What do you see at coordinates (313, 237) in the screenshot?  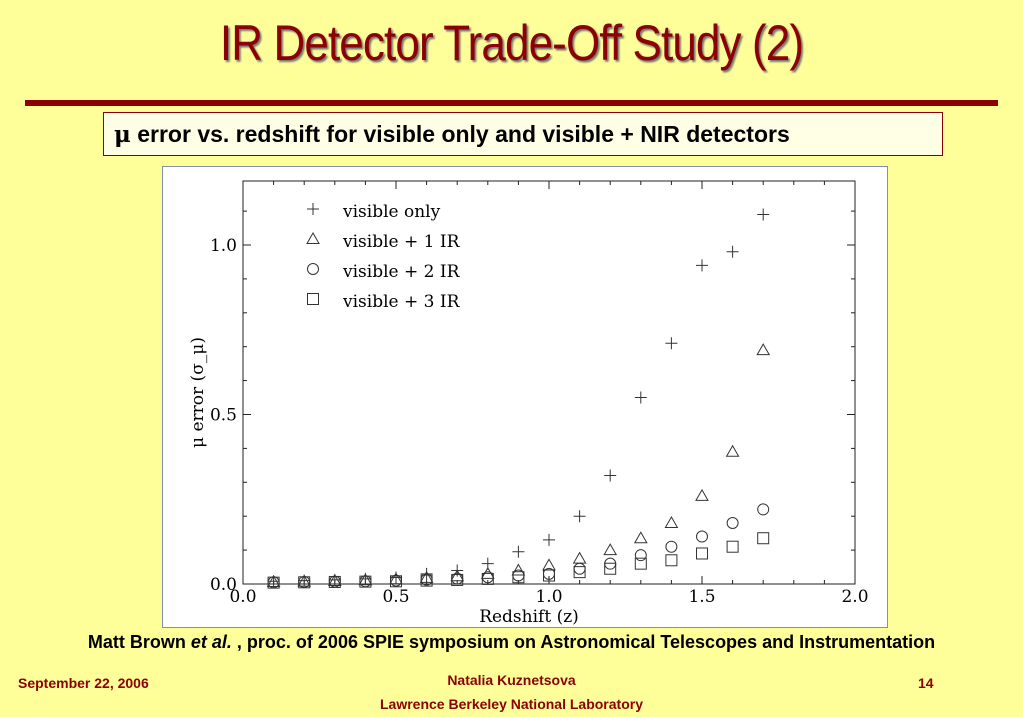 I see `legend-marker-triangle` at bounding box center [313, 237].